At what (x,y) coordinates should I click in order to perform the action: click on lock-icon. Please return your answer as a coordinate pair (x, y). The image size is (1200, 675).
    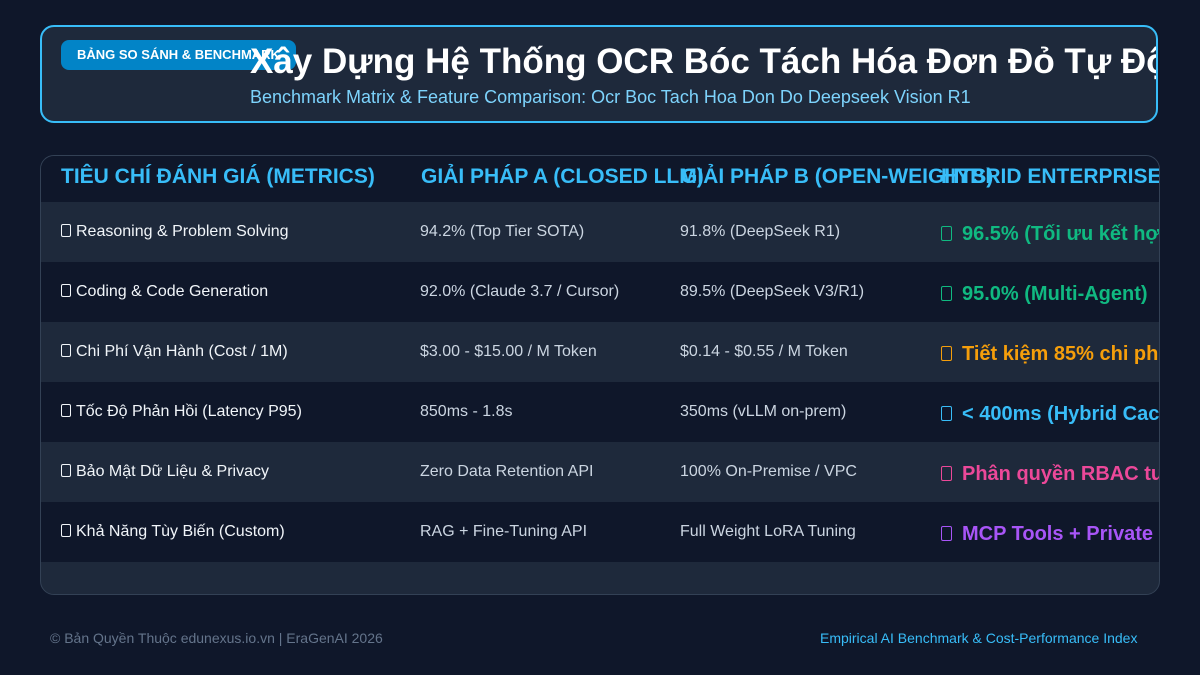
    Looking at the image, I should click on (66, 470).